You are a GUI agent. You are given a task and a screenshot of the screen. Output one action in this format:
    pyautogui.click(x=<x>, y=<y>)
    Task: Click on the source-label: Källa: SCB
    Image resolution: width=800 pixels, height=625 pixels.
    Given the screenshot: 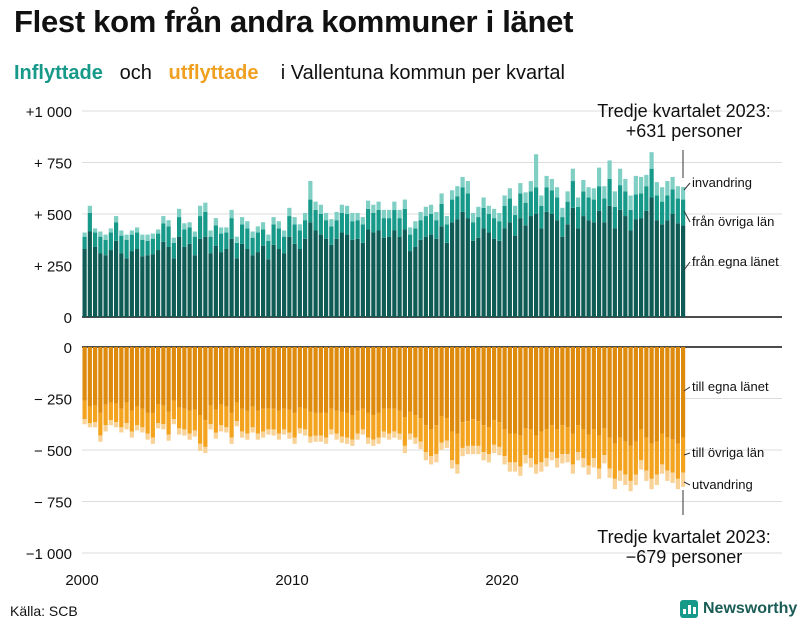 What is the action you would take?
    pyautogui.click(x=44, y=611)
    